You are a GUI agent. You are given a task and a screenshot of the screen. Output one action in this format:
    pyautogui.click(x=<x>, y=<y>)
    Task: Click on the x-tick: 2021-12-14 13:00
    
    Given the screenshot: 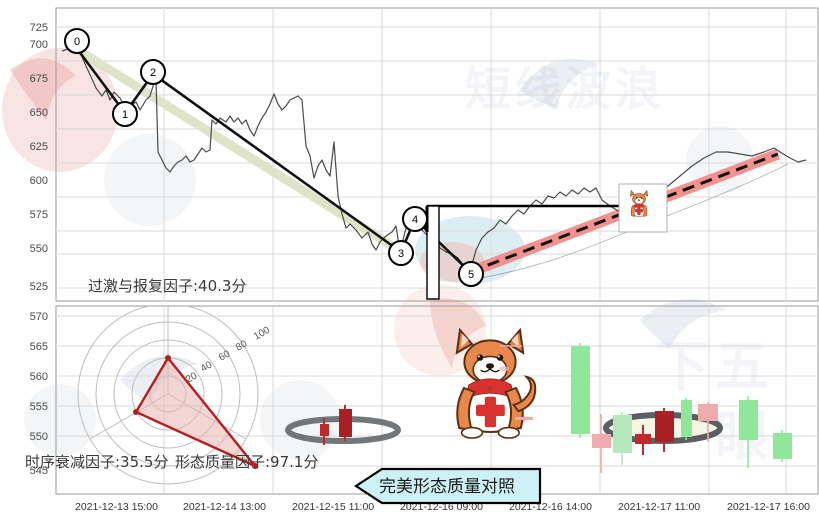 What is the action you would take?
    pyautogui.click(x=224, y=507)
    